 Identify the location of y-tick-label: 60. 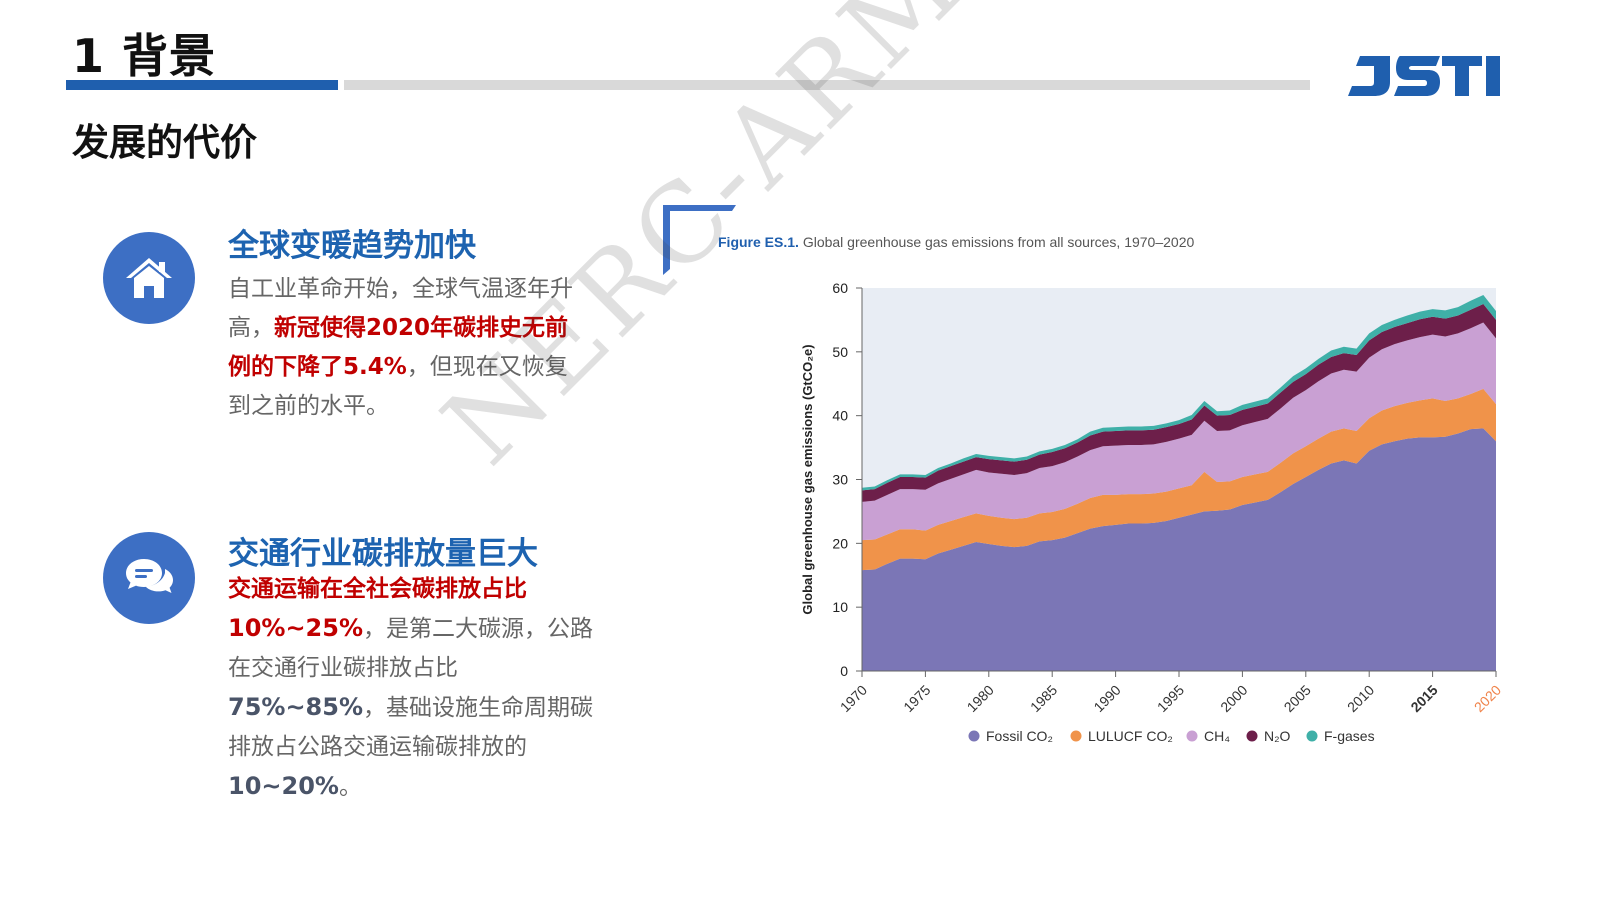
(840, 288).